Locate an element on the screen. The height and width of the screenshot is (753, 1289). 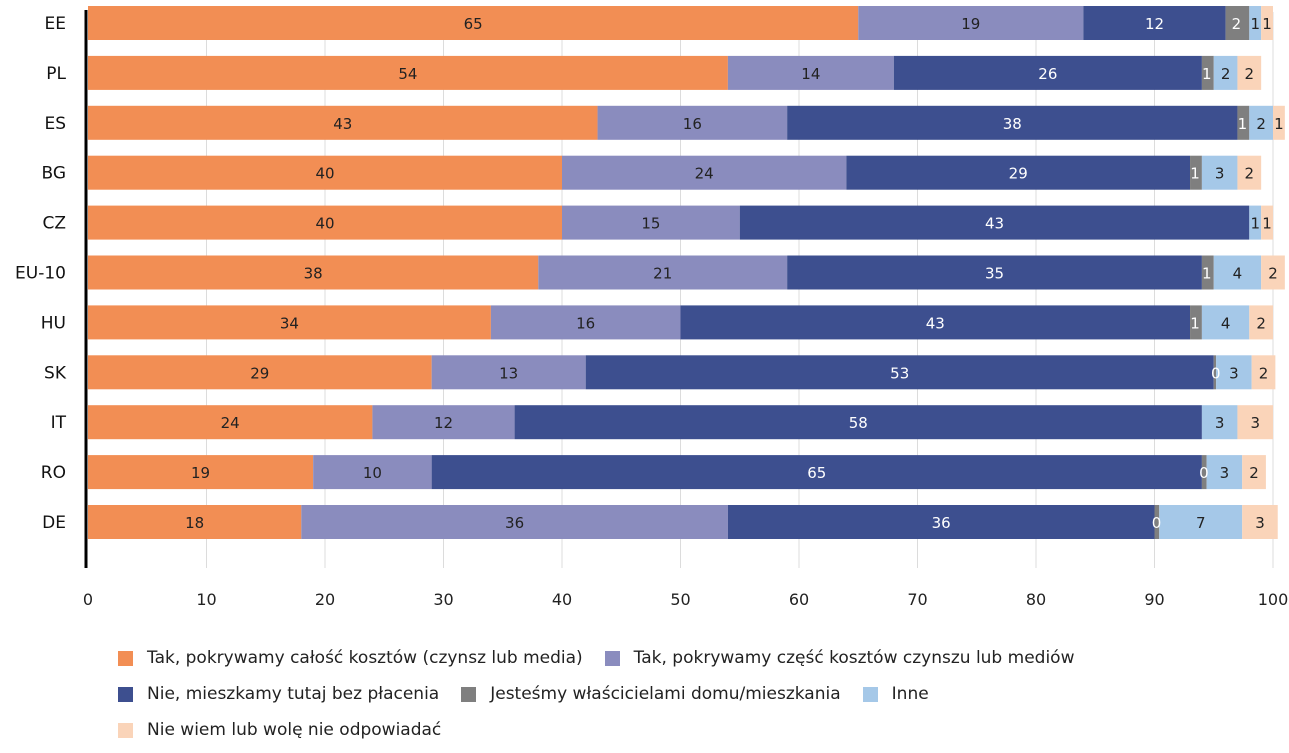
x-tick-label: 50 is located at coordinates (680, 599).